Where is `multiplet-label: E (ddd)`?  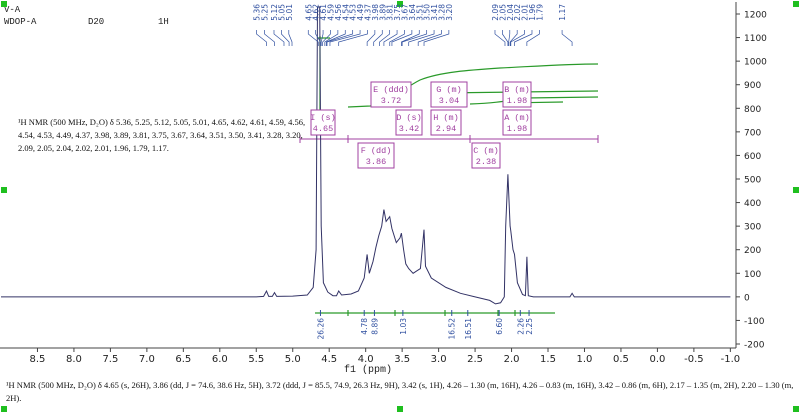 multiplet-label: E (ddd) is located at coordinates (391, 90).